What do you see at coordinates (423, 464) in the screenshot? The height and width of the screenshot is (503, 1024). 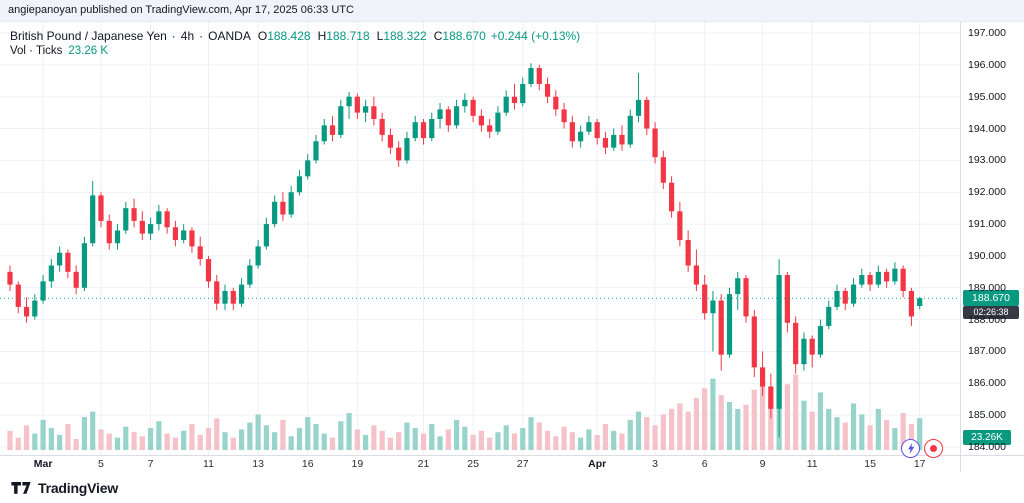 I see `time-axis-label: 21` at bounding box center [423, 464].